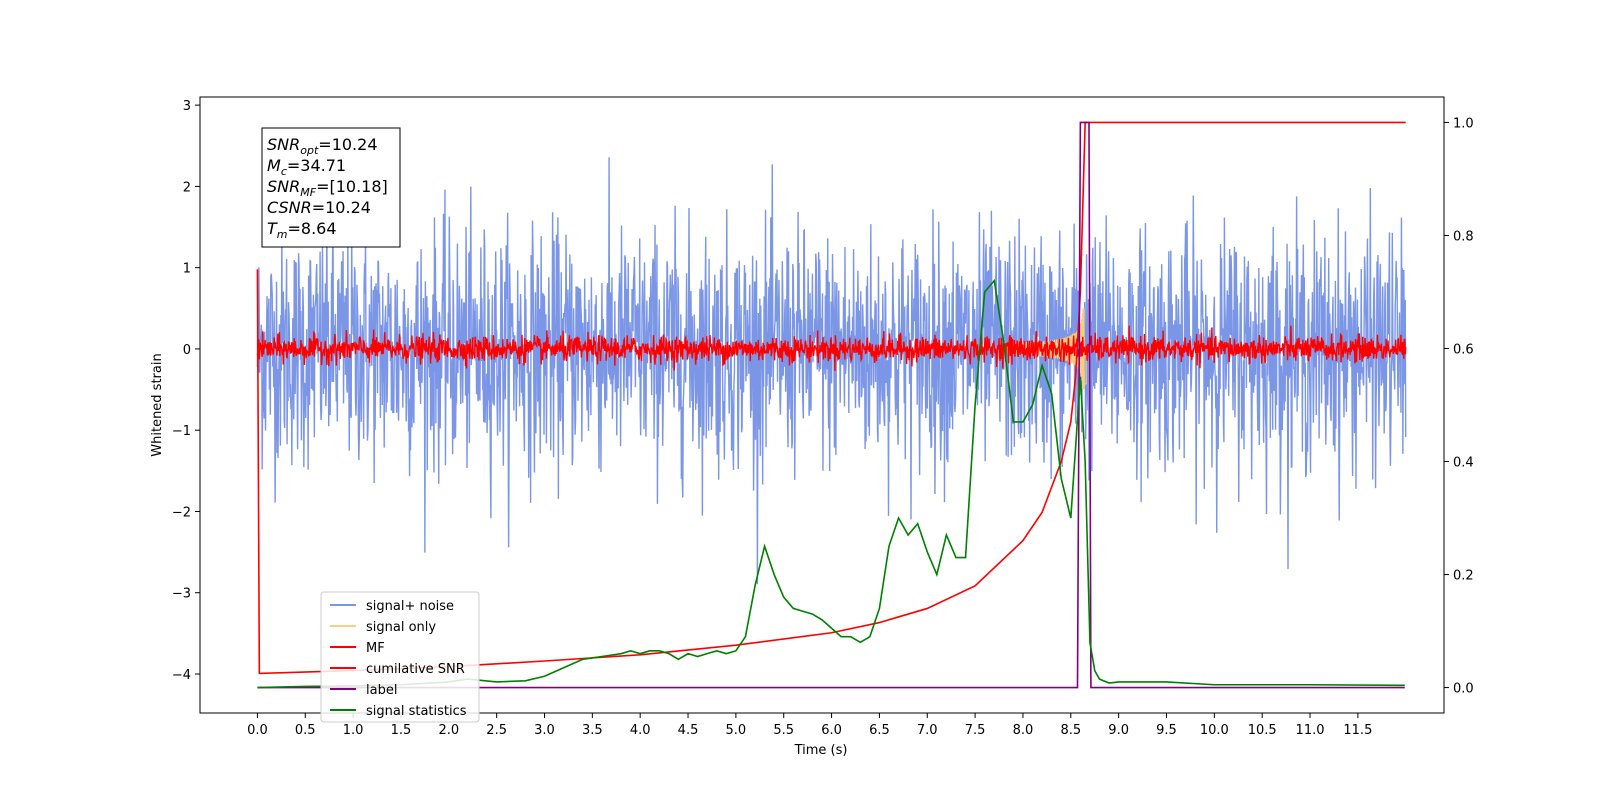 This screenshot has height=800, width=1600. Describe the element at coordinates (316, 165) in the screenshot. I see `annotation-value: =34.71` at that location.